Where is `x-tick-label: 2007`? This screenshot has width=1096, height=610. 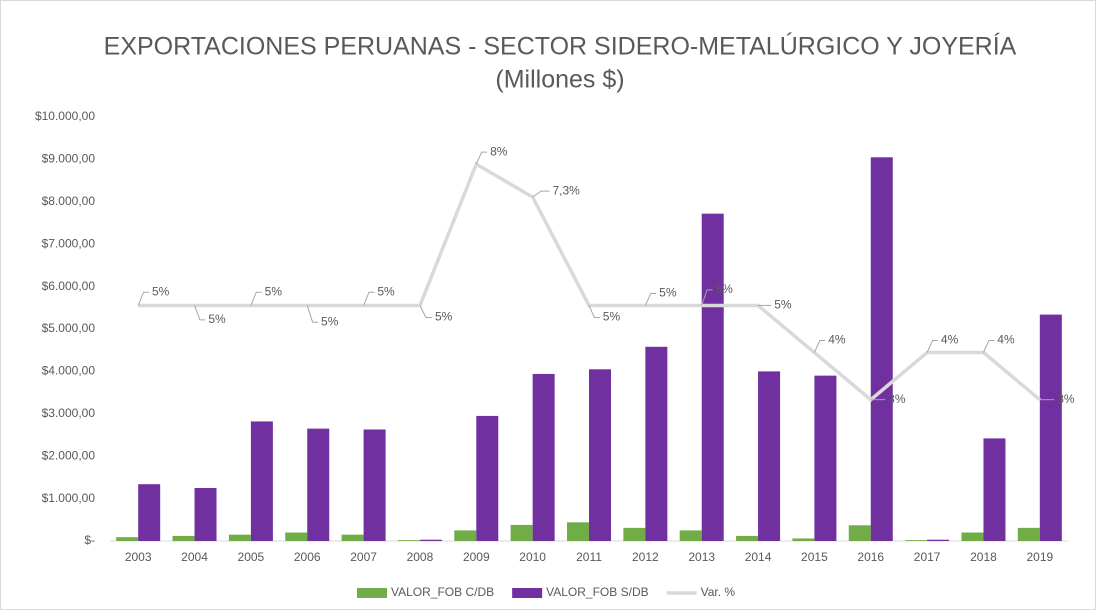 x-tick-label: 2007 is located at coordinates (363, 557).